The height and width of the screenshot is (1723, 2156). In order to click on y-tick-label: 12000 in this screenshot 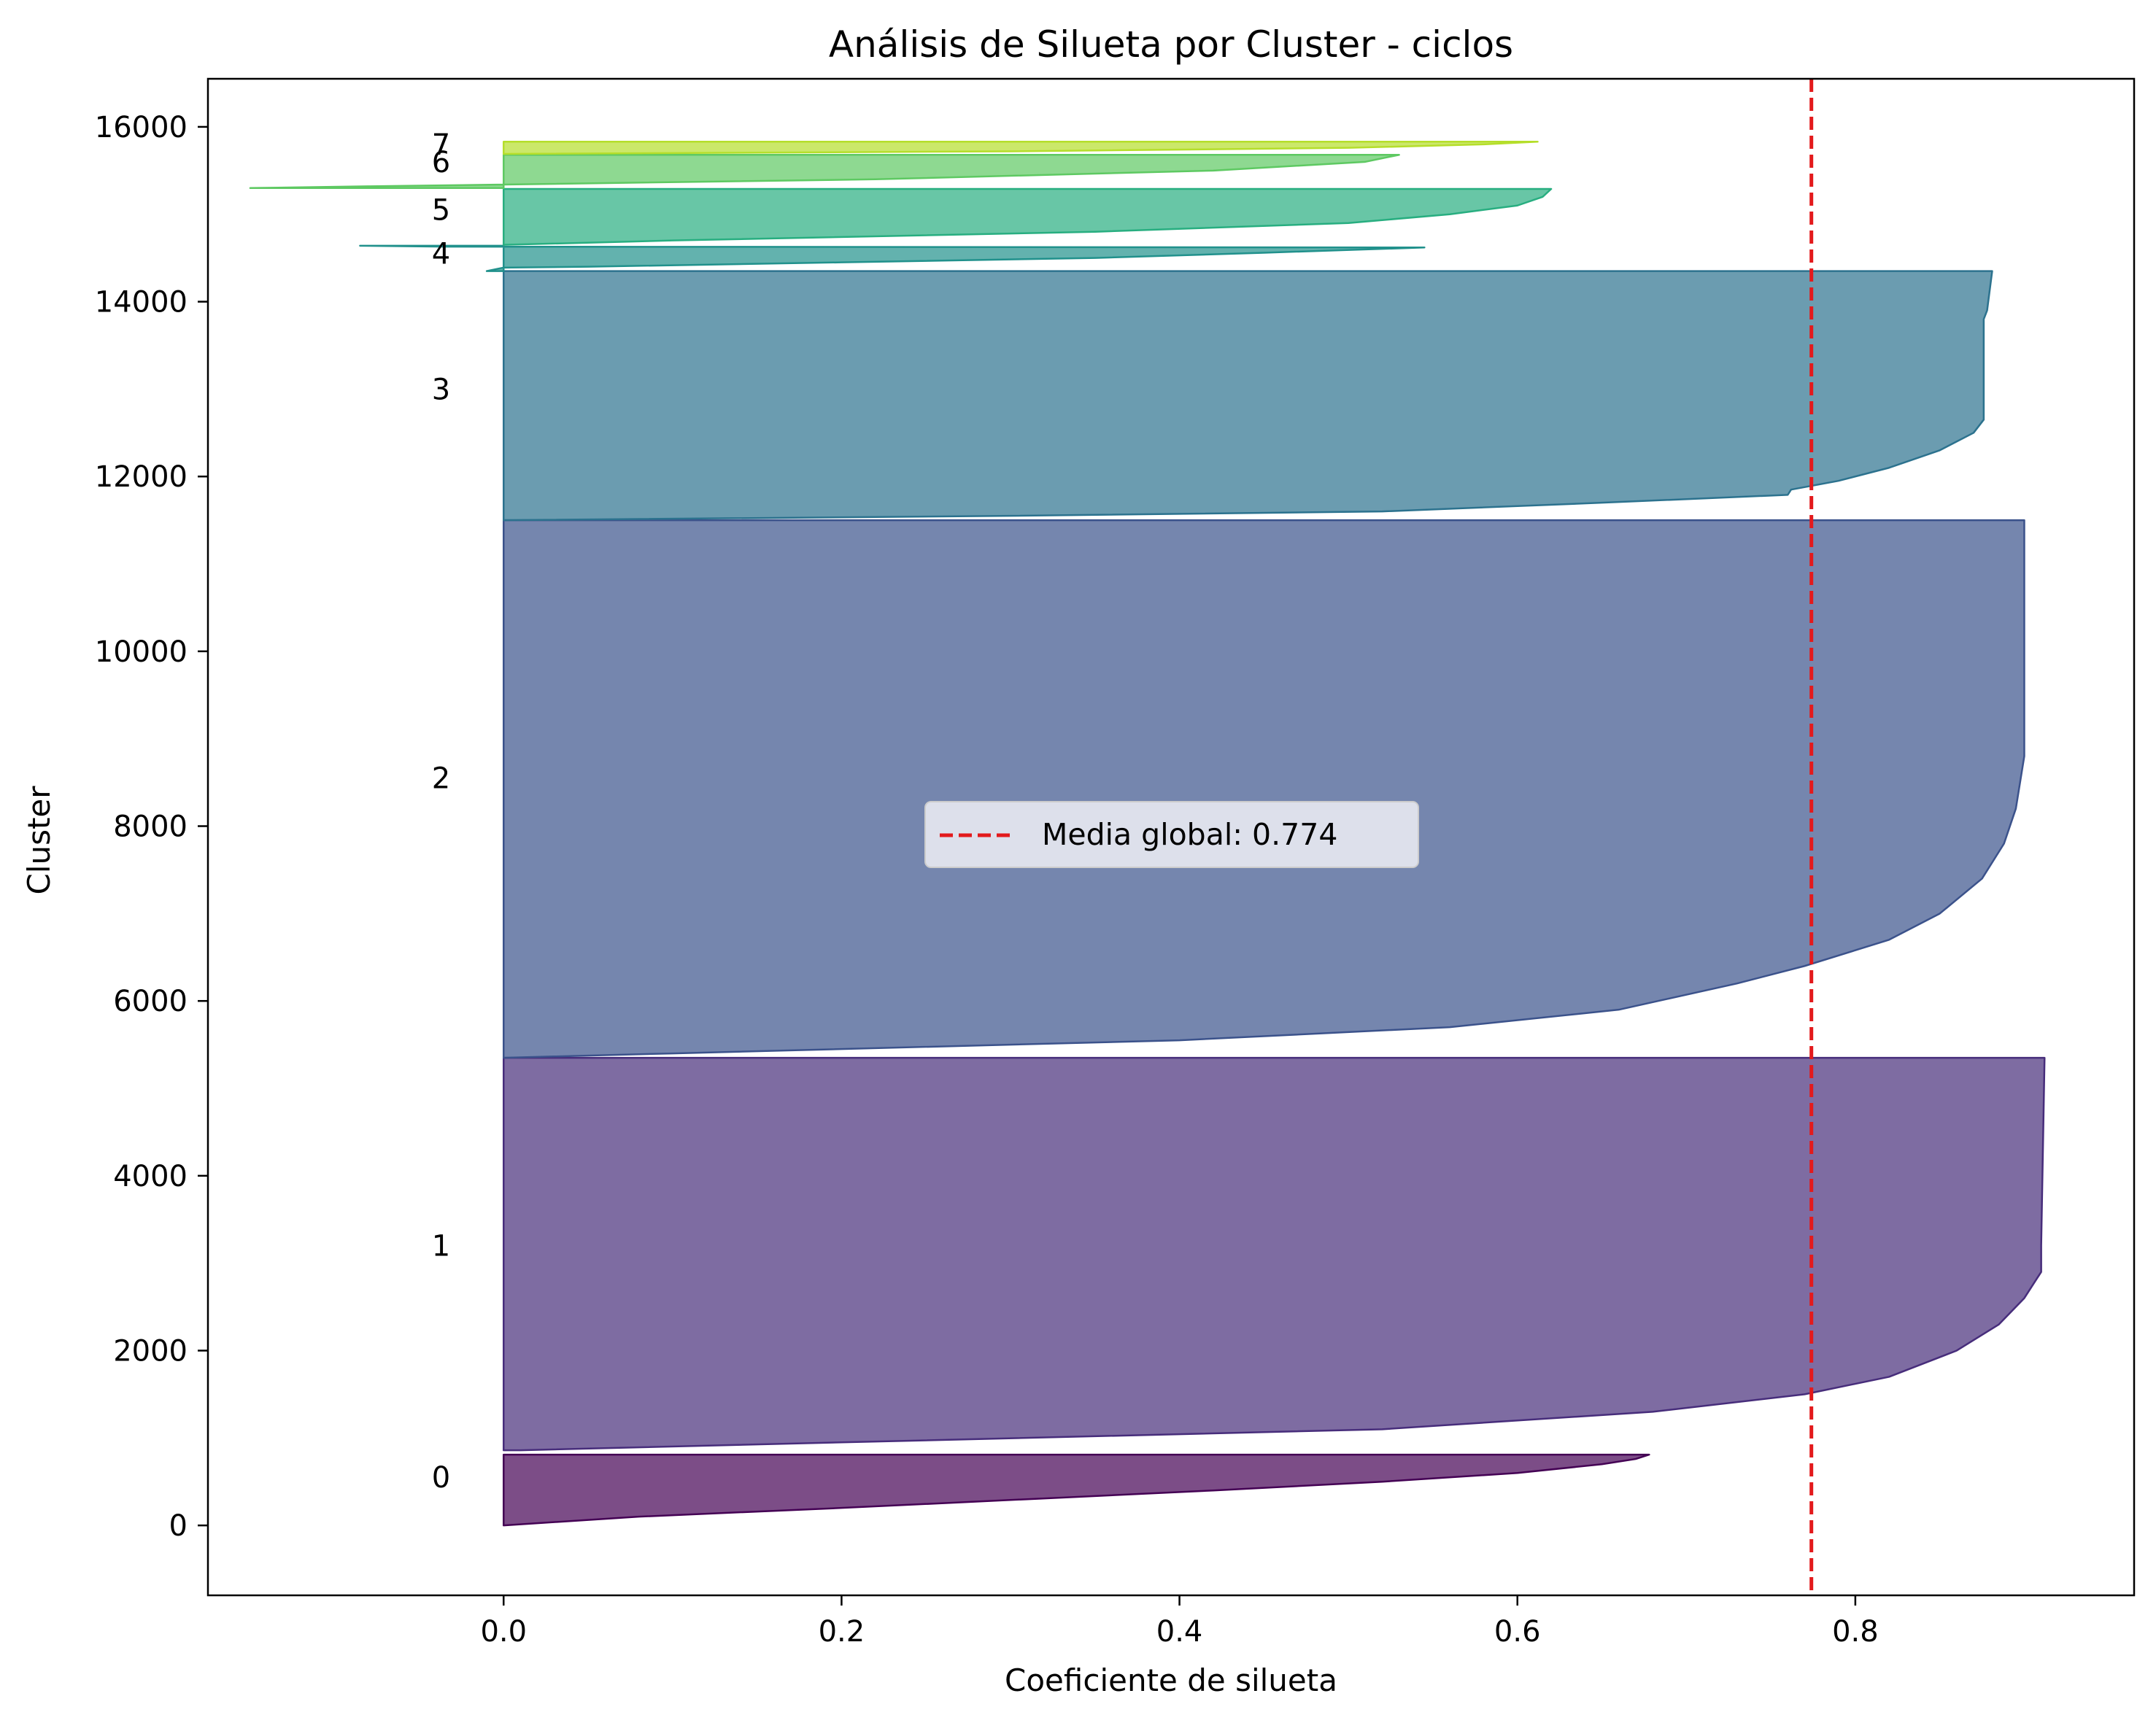, I will do `click(141, 477)`.